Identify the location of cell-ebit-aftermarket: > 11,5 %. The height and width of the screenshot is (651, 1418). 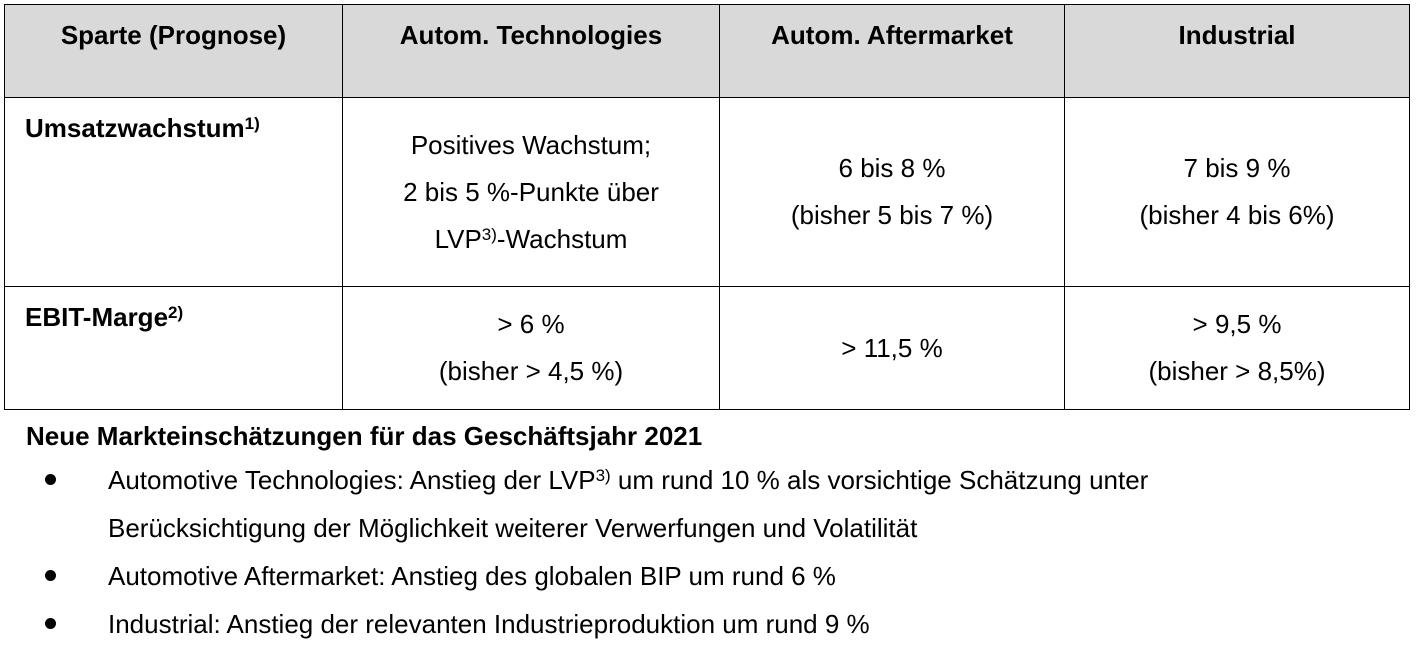
(892, 348).